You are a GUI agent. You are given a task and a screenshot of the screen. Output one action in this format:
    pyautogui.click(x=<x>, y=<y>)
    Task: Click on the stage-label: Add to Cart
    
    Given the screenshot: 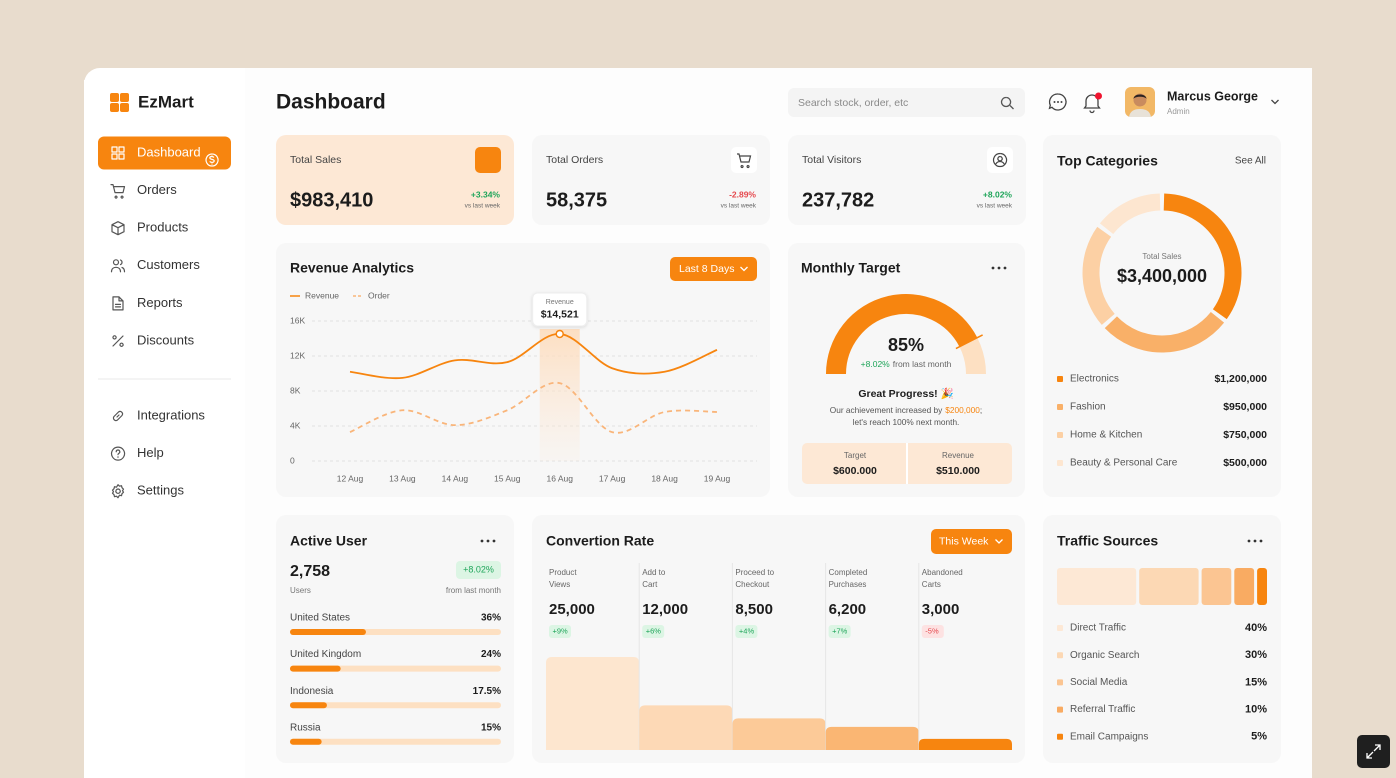 What is the action you would take?
    pyautogui.click(x=654, y=578)
    